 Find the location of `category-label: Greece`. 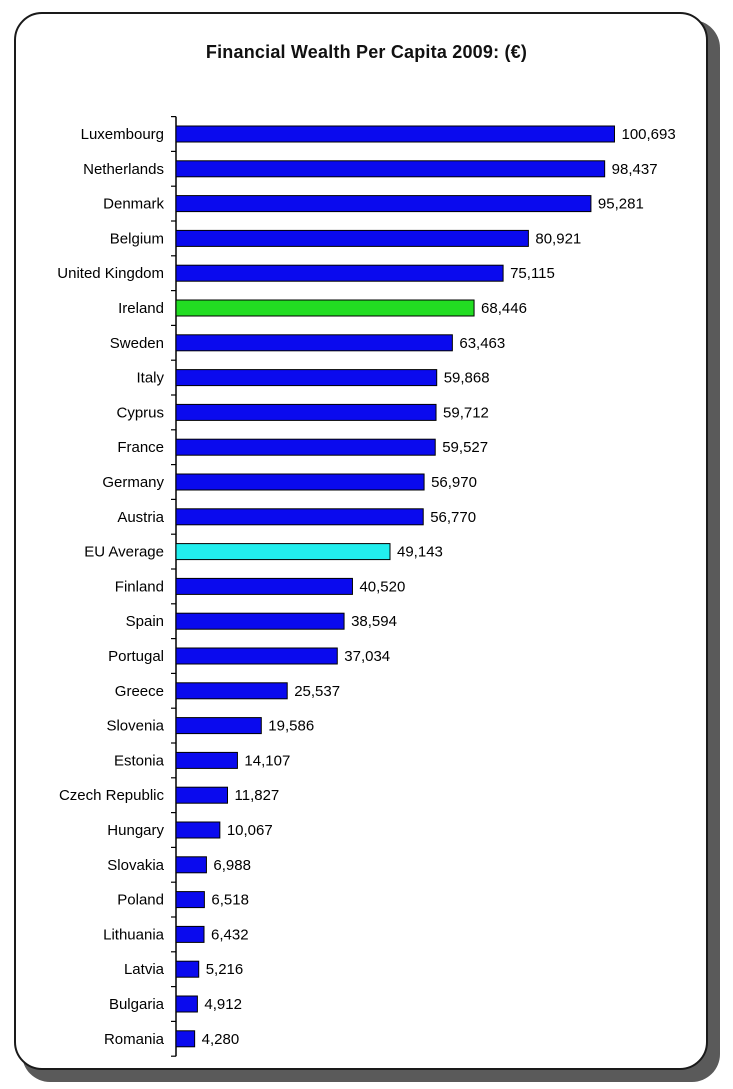

category-label: Greece is located at coordinates (139, 691).